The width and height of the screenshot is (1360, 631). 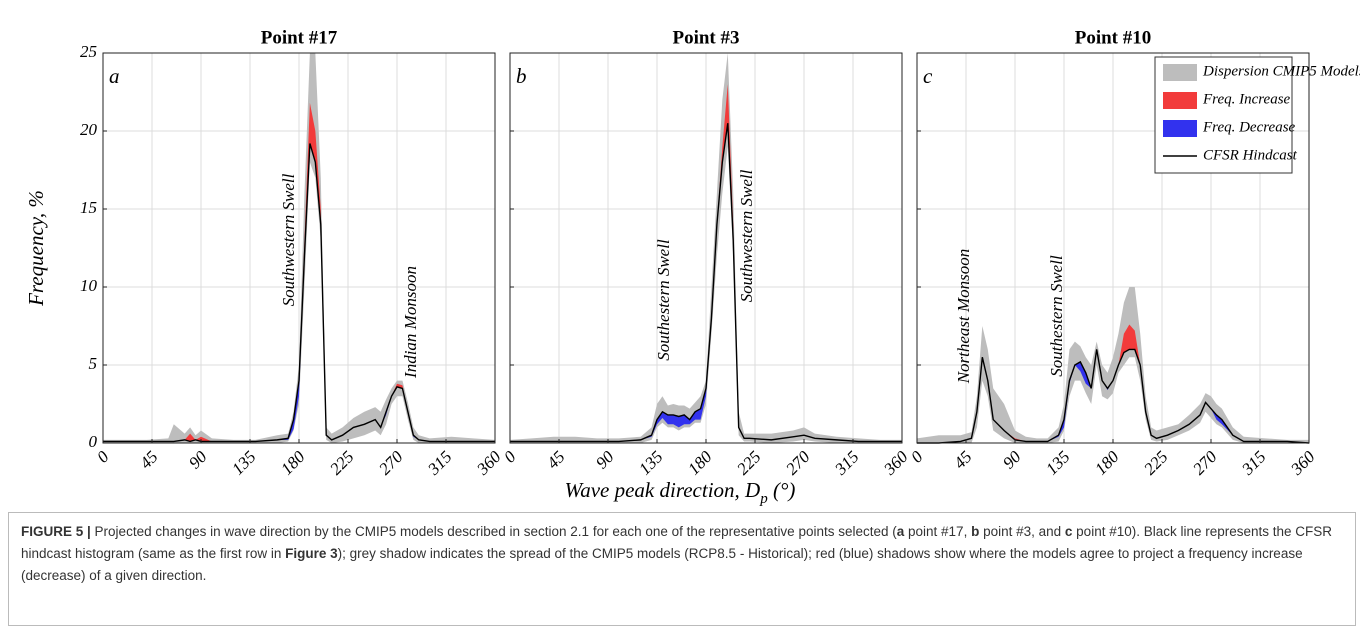 What do you see at coordinates (88, 51) in the screenshot?
I see `y-tick-label: 25` at bounding box center [88, 51].